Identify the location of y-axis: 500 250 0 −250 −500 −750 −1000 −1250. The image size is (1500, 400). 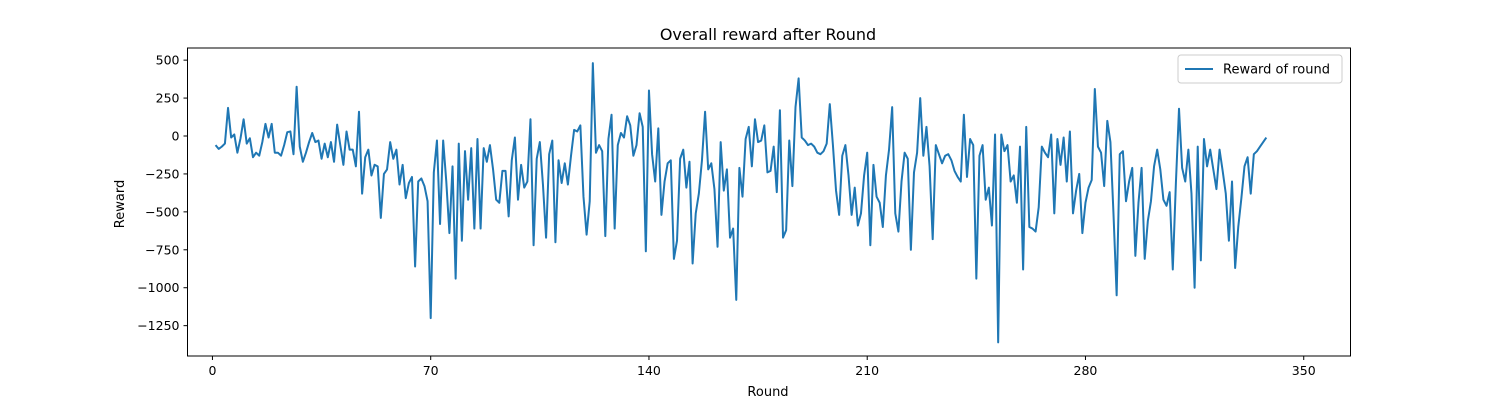
(162, 193).